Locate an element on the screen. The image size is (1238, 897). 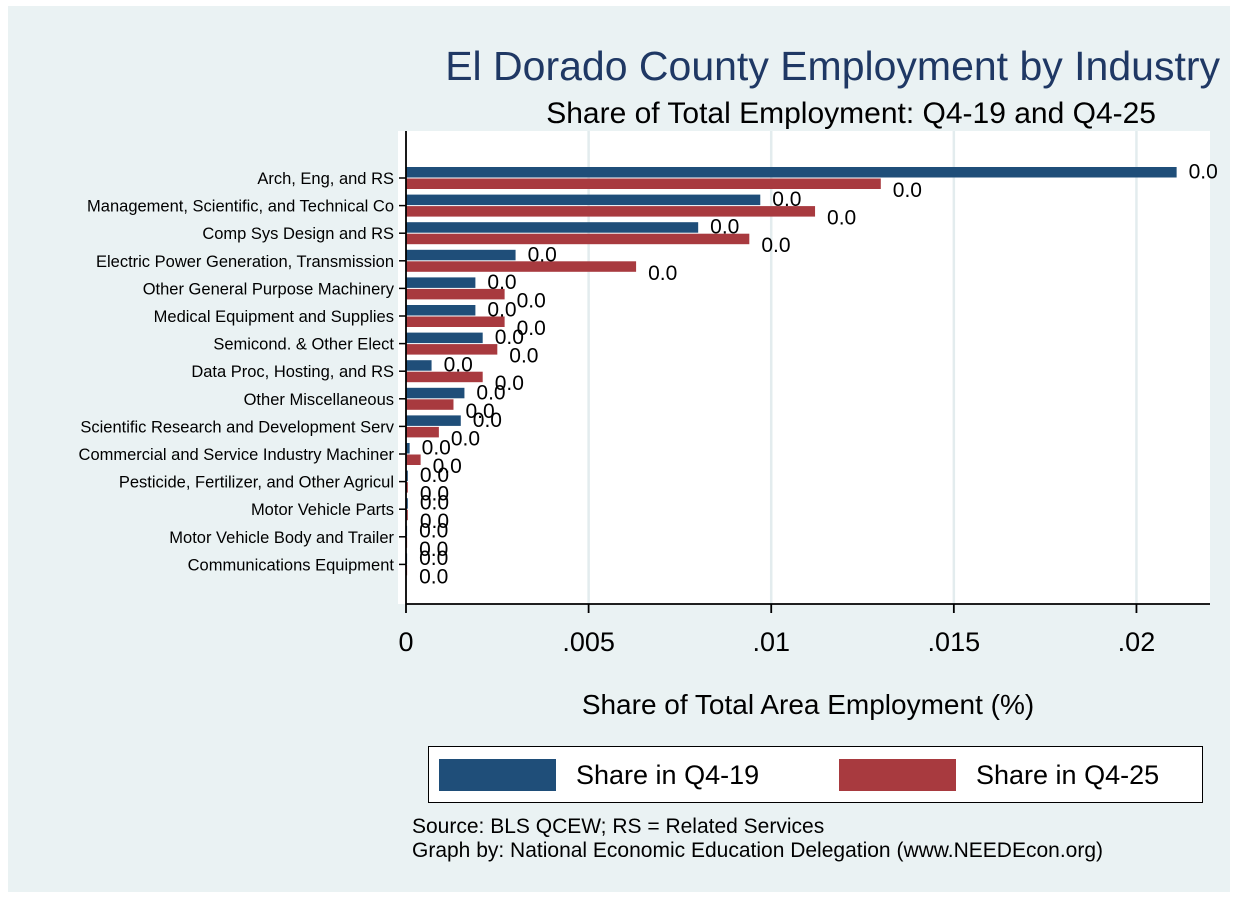
y-tick-label: Other General Purpose Machinery is located at coordinates (269, 289).